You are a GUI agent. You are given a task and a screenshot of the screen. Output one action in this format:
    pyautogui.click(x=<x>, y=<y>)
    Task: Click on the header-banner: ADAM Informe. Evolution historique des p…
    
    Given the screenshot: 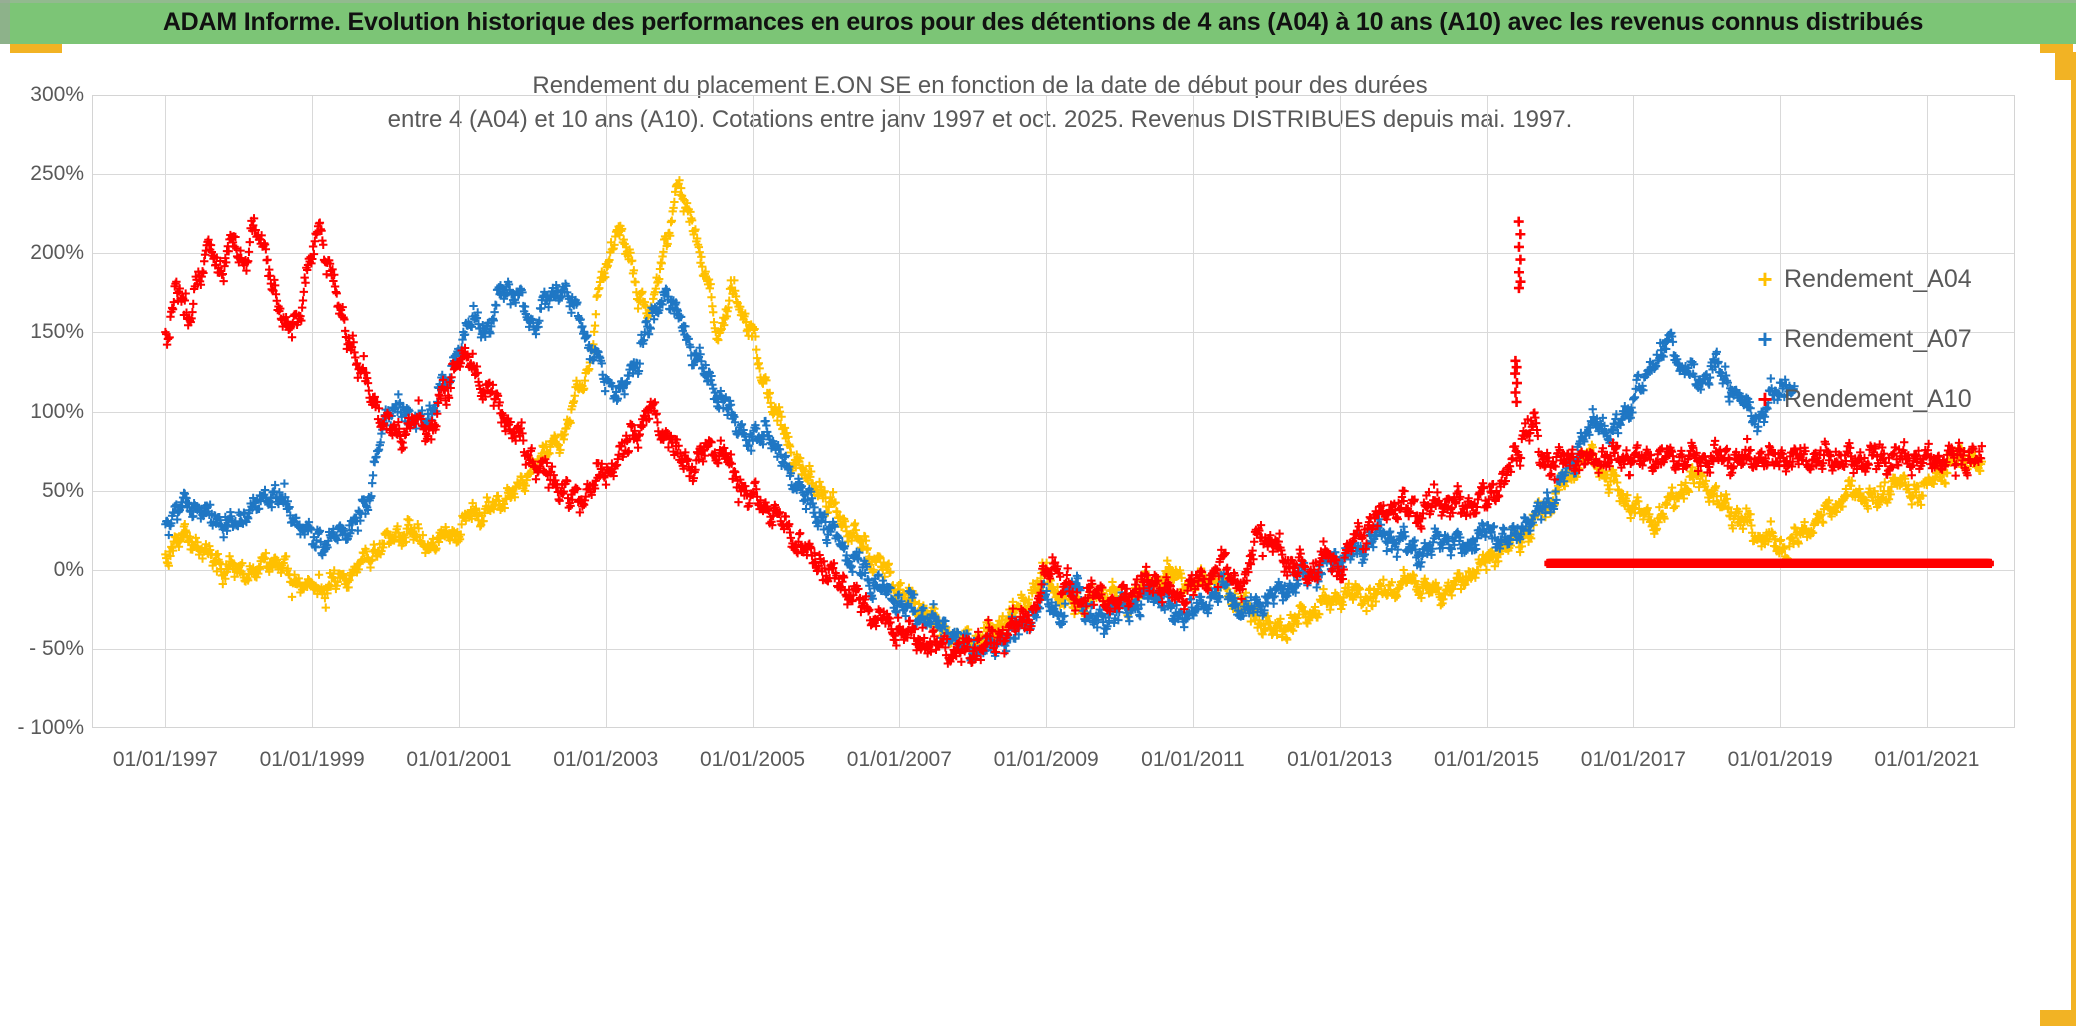 What is the action you would take?
    pyautogui.click(x=1043, y=22)
    